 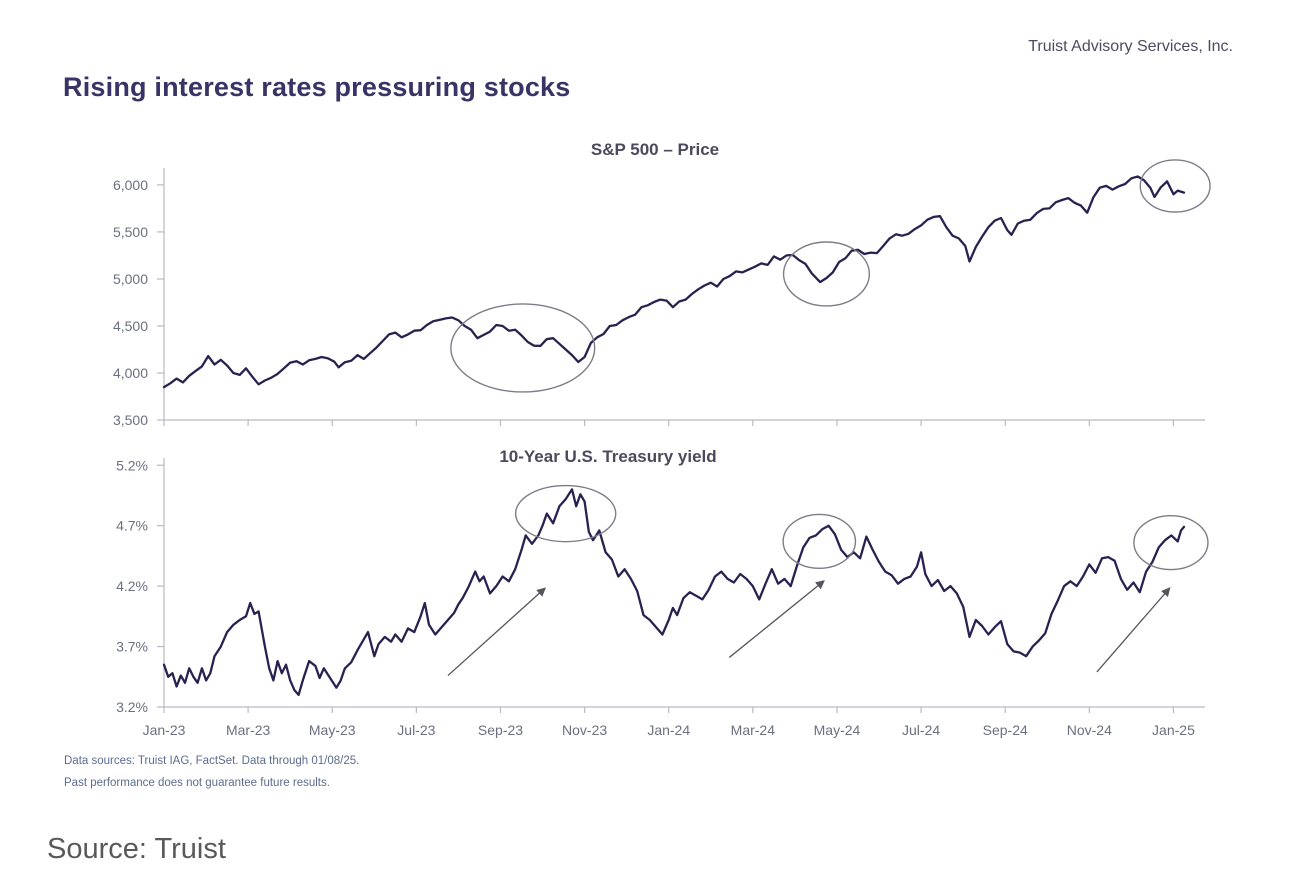 I want to click on x-tick-label: May-24, so click(x=837, y=730).